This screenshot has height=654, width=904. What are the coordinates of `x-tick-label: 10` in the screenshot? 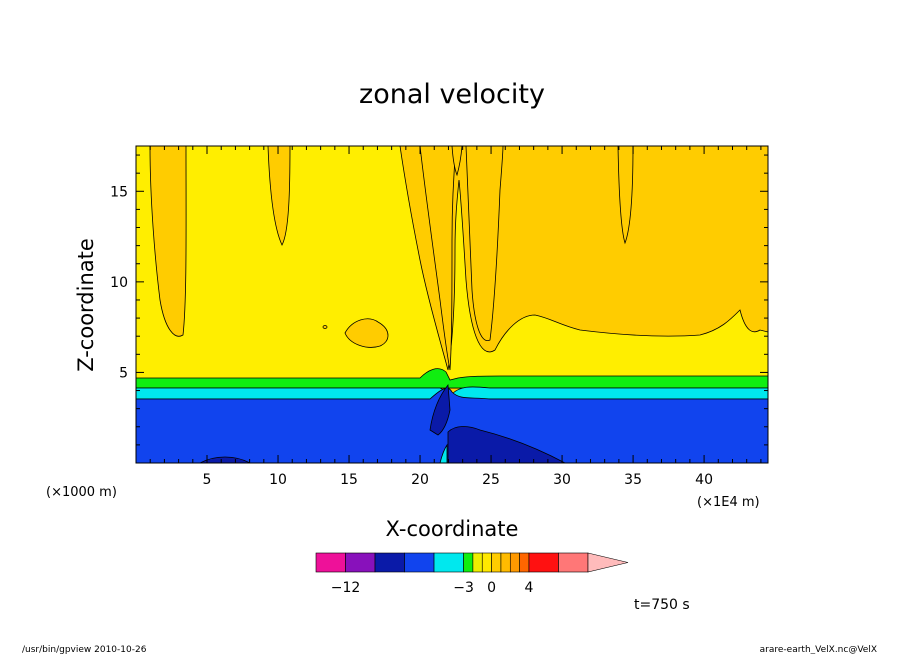 It's located at (278, 480).